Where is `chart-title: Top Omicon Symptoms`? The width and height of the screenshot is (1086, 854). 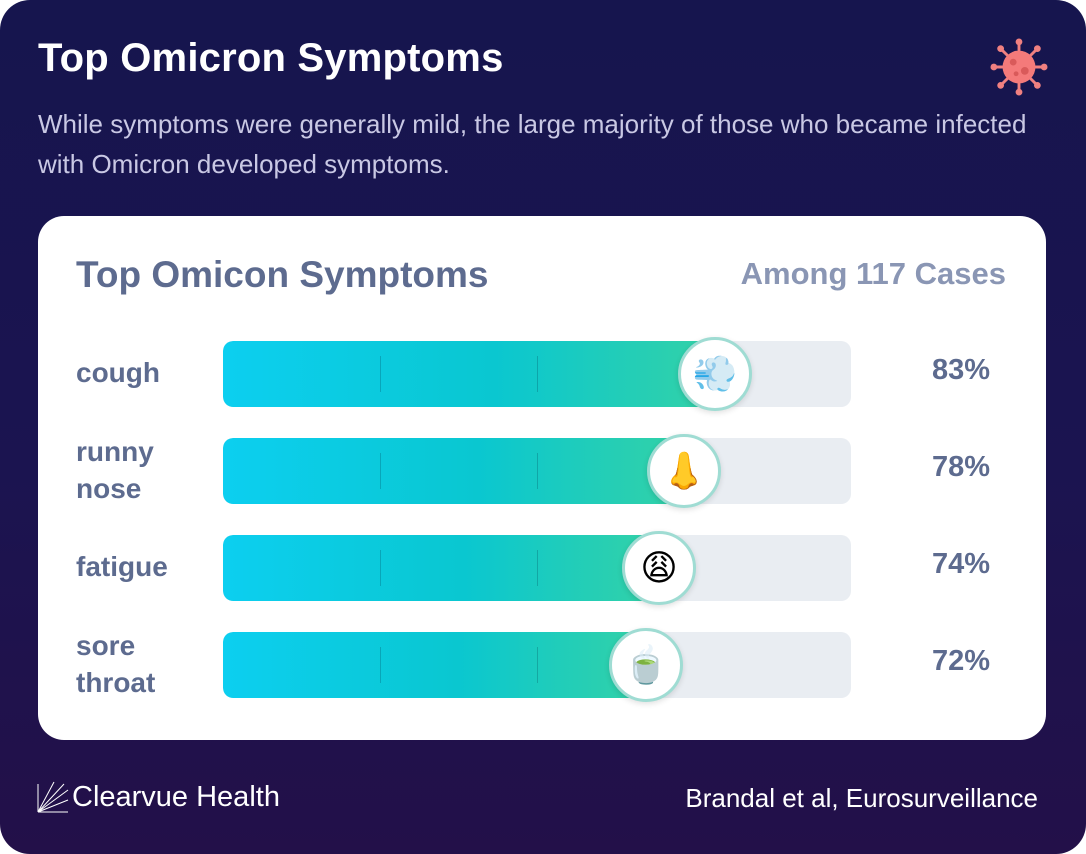 chart-title: Top Omicon Symptoms is located at coordinates (282, 274).